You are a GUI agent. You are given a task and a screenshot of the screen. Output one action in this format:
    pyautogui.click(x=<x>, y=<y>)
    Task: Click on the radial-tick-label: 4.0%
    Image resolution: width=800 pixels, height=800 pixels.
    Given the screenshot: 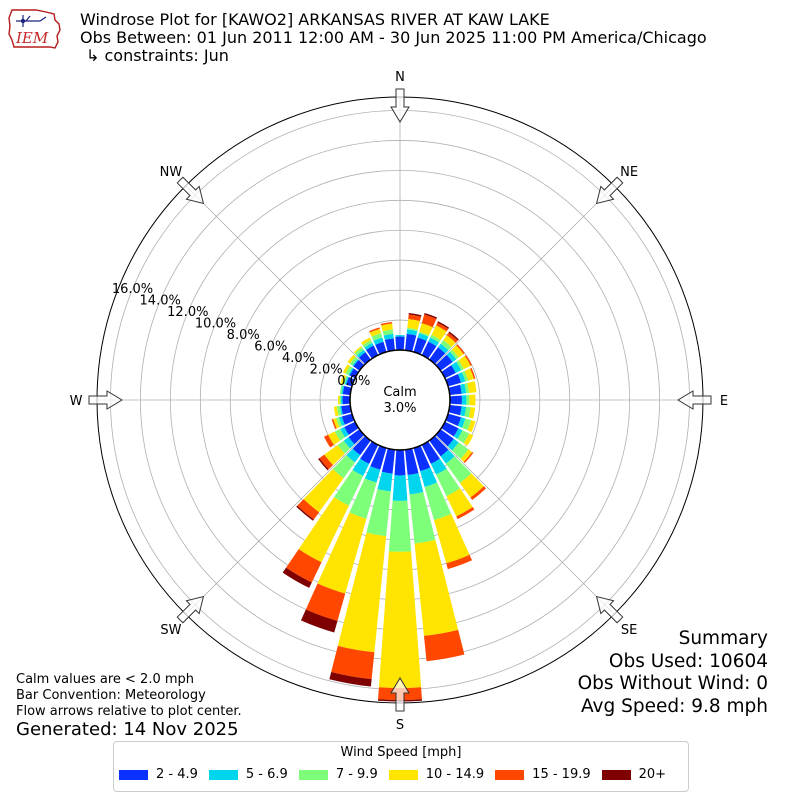 What is the action you would take?
    pyautogui.click(x=298, y=358)
    